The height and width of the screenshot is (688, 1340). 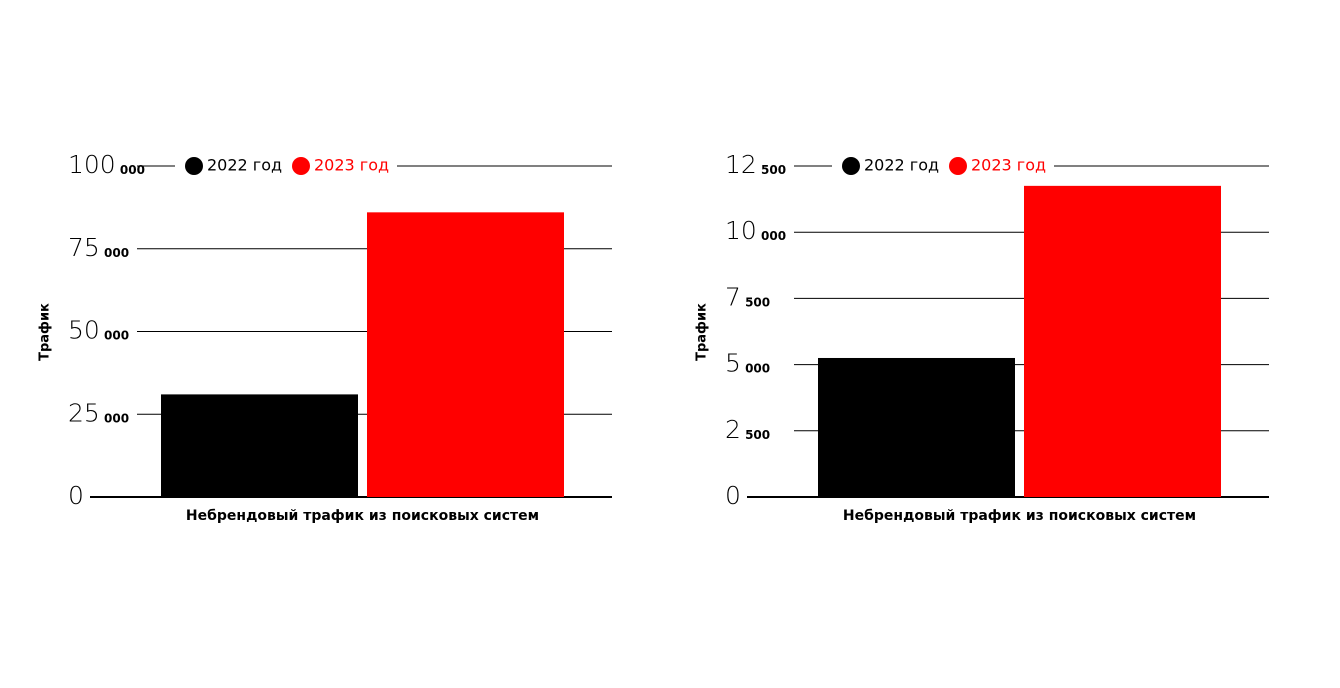 I want to click on y-tick-label: 7 500, so click(x=747, y=296).